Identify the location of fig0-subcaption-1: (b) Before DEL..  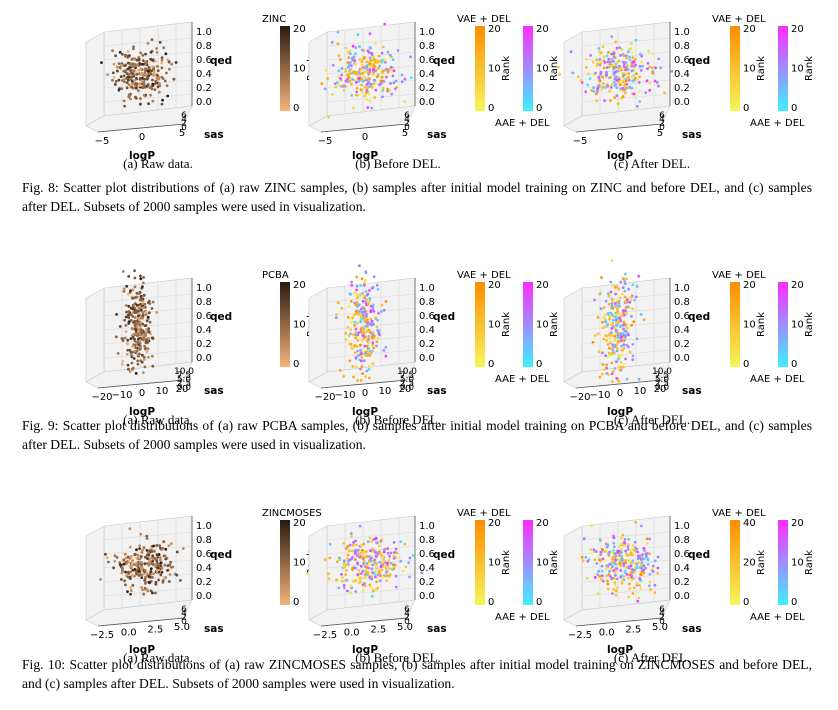
(398, 163).